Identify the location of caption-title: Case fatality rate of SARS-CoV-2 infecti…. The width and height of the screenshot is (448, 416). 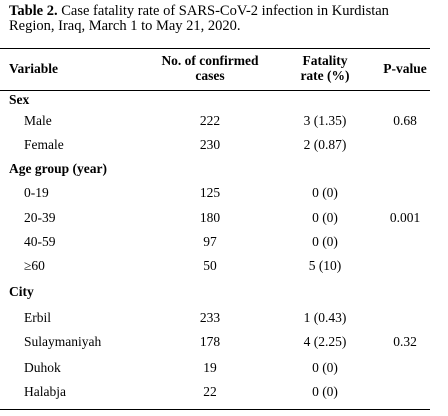
(223, 11).